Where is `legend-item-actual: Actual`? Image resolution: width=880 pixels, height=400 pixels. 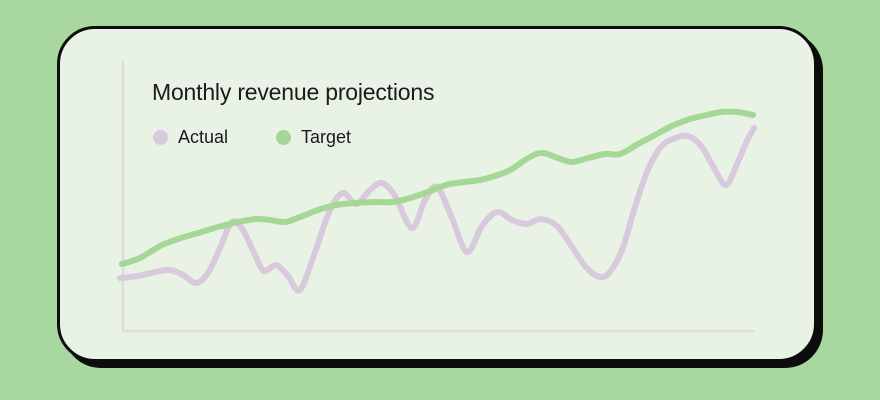 legend-item-actual: Actual is located at coordinates (190, 137).